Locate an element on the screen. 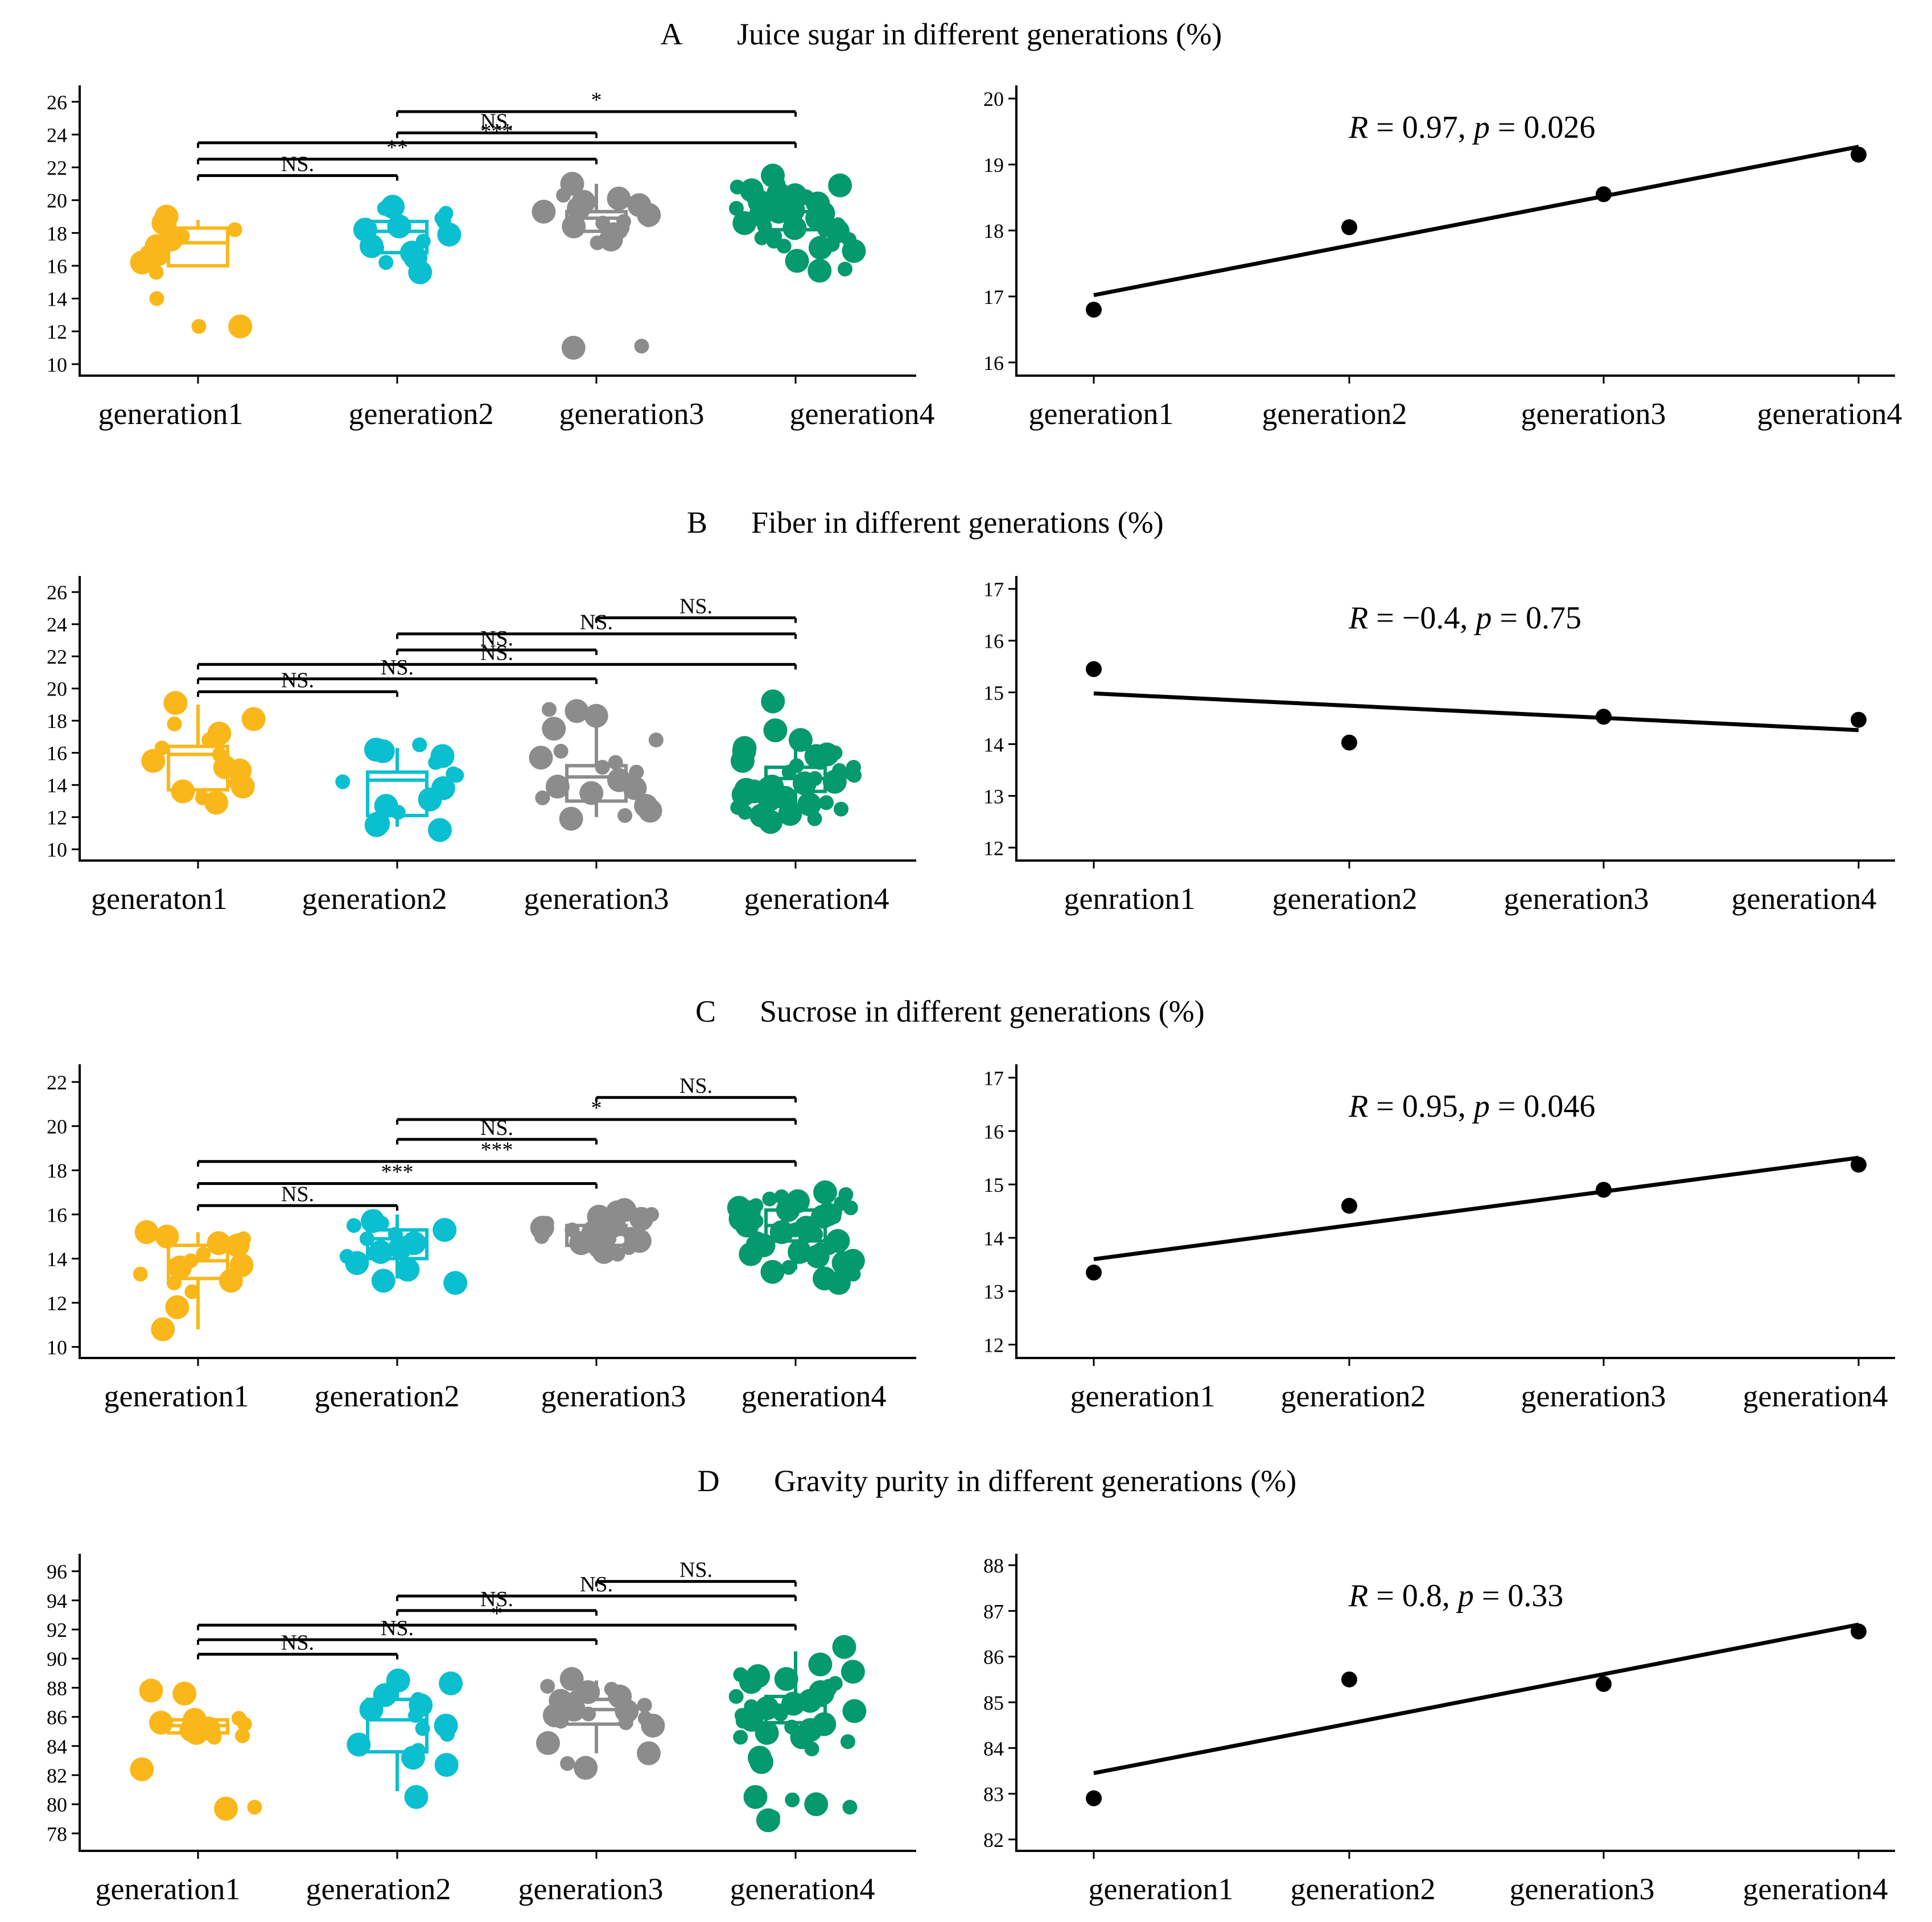  correlation-annotation: R = 0.8, p = 0.33 is located at coordinates (1455, 1596).